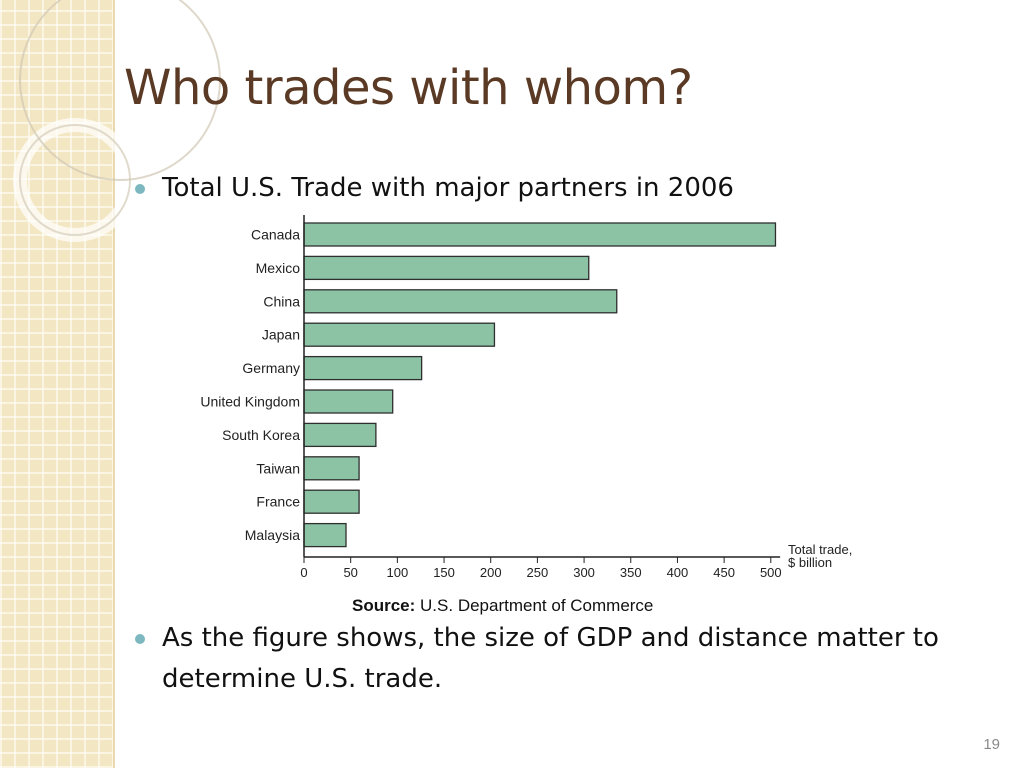  I want to click on bar-united-kingdom, so click(348, 401).